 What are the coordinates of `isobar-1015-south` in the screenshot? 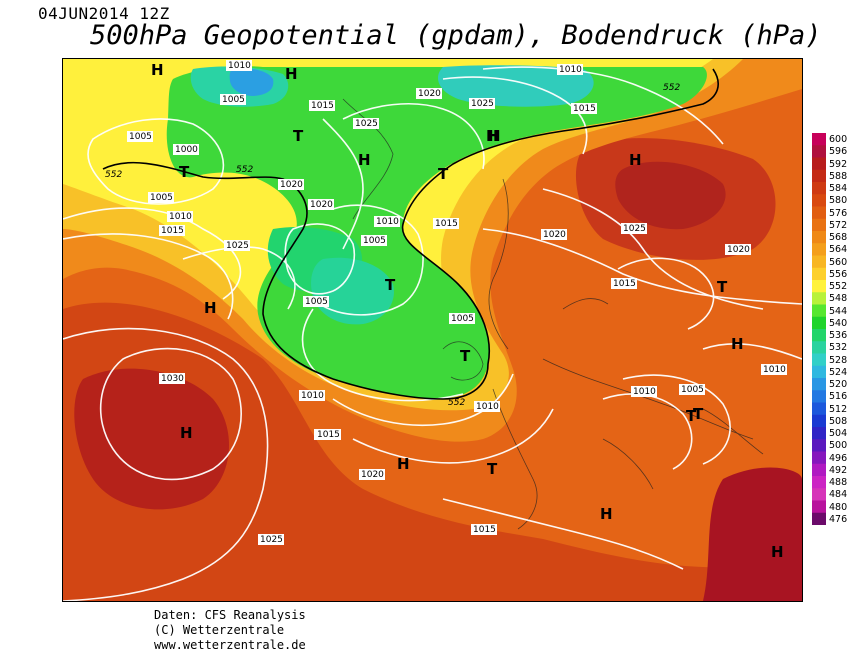 It's located at (423, 400).